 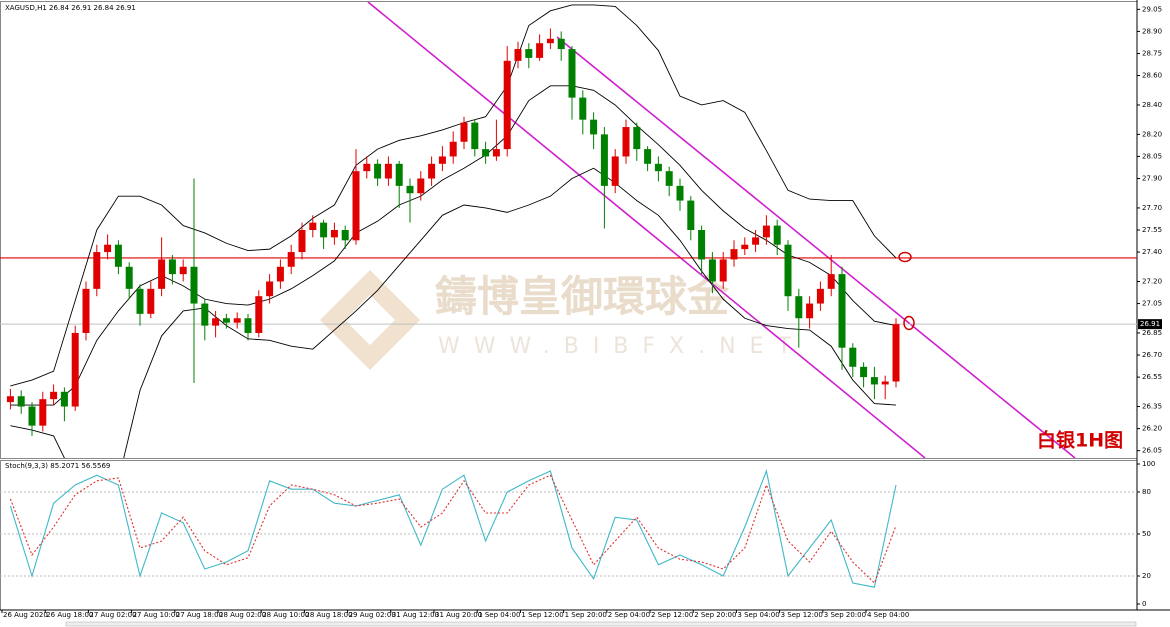 I want to click on x-tick-label: 26 Aug 18:00, so click(x=69, y=615).